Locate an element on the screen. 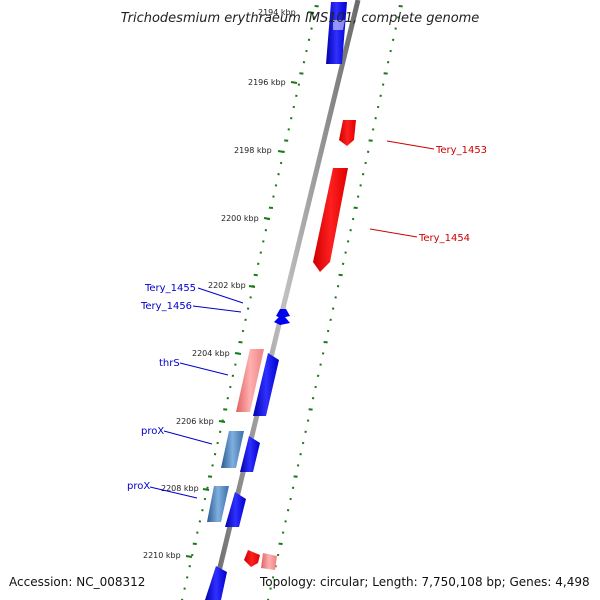 This screenshot has height=600, width=600. gene-label-tery-1456: Tery_1456 is located at coordinates (166, 306).